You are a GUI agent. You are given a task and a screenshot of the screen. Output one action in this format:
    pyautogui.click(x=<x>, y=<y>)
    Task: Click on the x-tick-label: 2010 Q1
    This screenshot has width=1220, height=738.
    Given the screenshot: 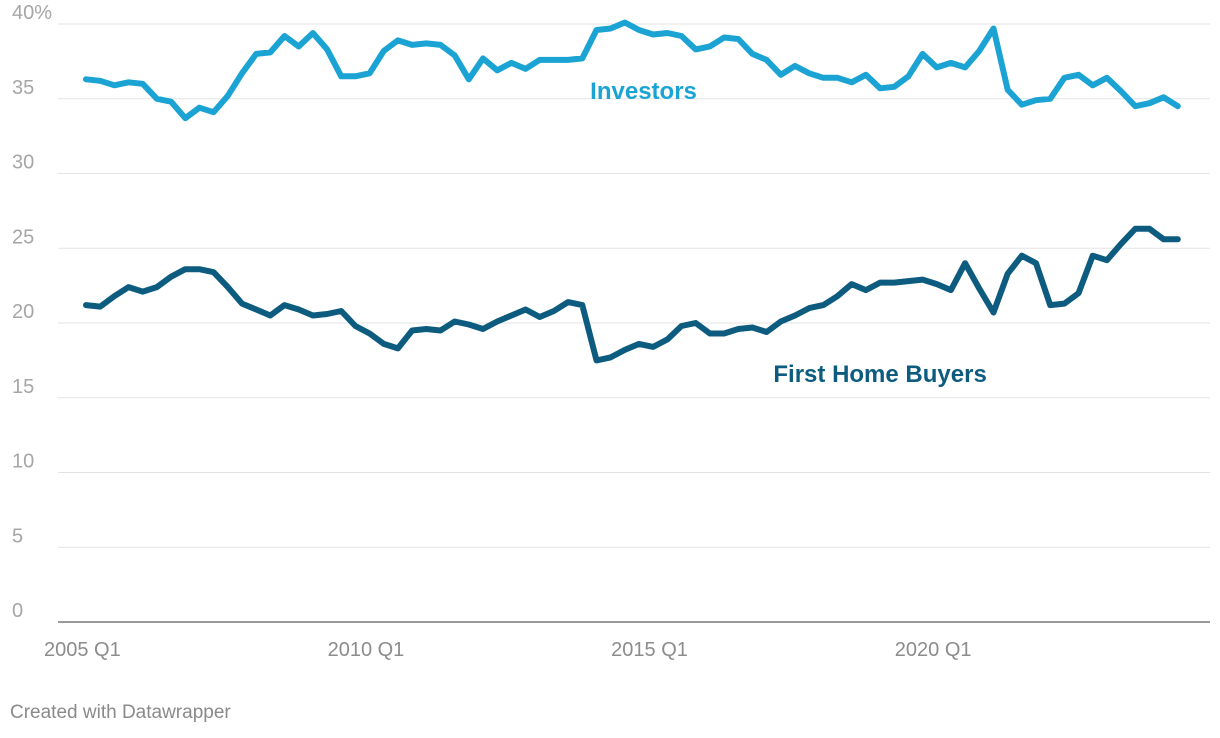 What is the action you would take?
    pyautogui.click(x=366, y=650)
    